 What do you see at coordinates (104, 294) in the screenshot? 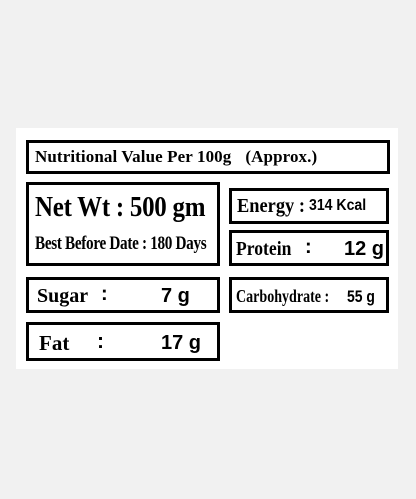
I see `sugar-colon: :` at bounding box center [104, 294].